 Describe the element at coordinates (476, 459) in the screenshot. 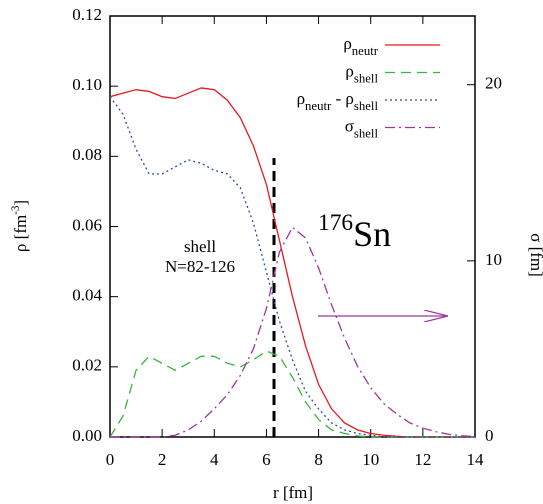

I see `x-tick-label: 14` at that location.